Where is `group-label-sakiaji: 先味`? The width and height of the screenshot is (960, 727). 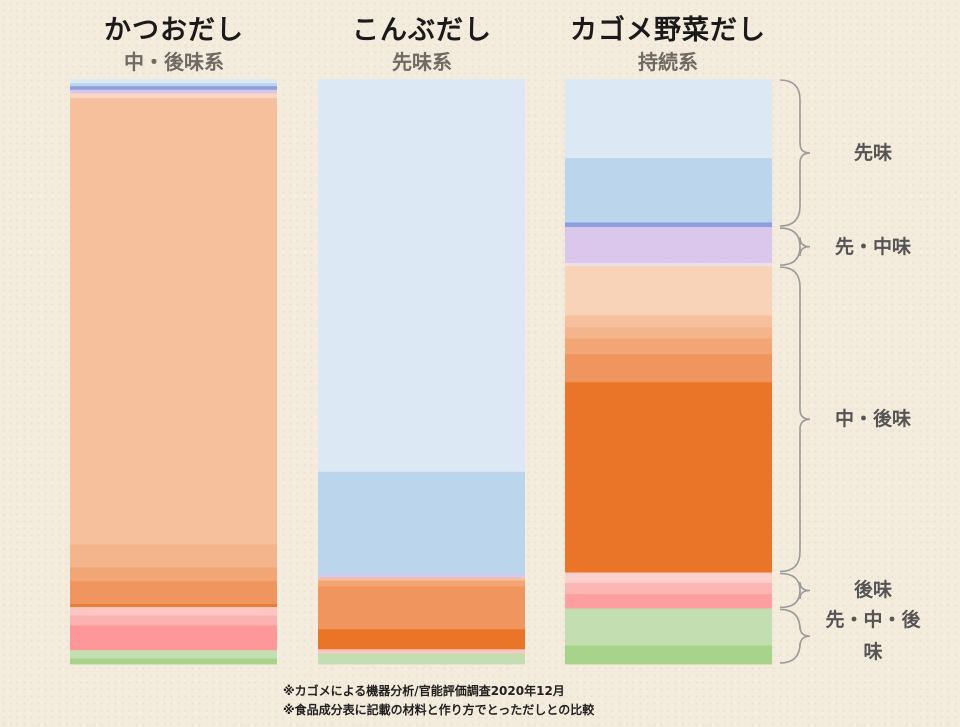 group-label-sakiaji: 先味 is located at coordinates (872, 153).